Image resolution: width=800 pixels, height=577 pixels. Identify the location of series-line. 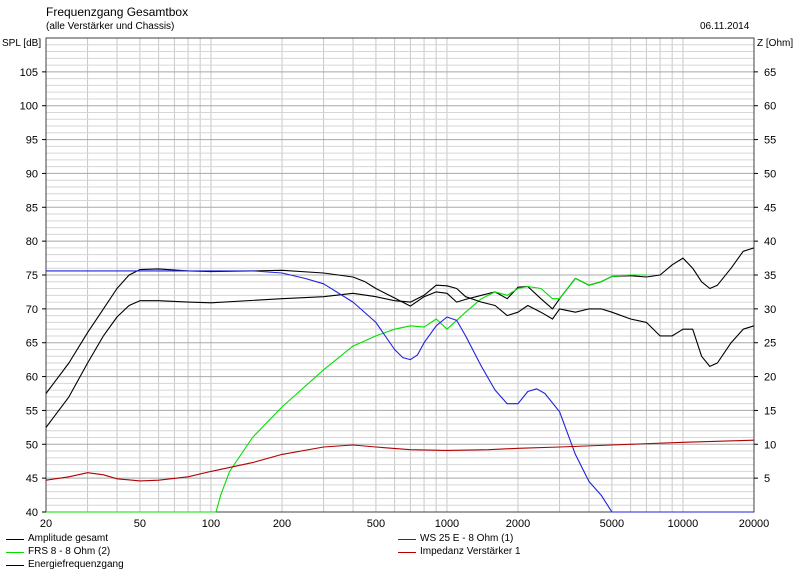
(400, 460).